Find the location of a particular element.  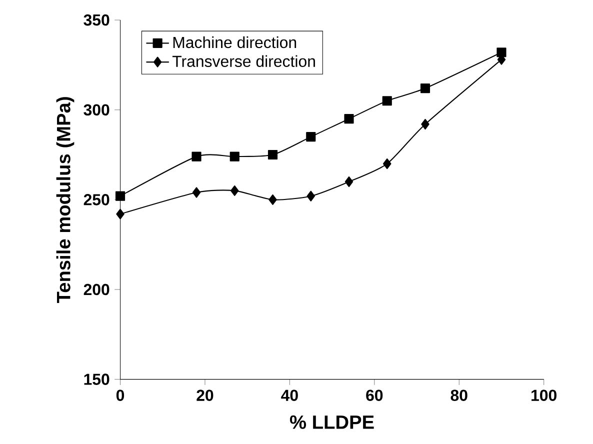

x-tick-label: 80 is located at coordinates (459, 396).